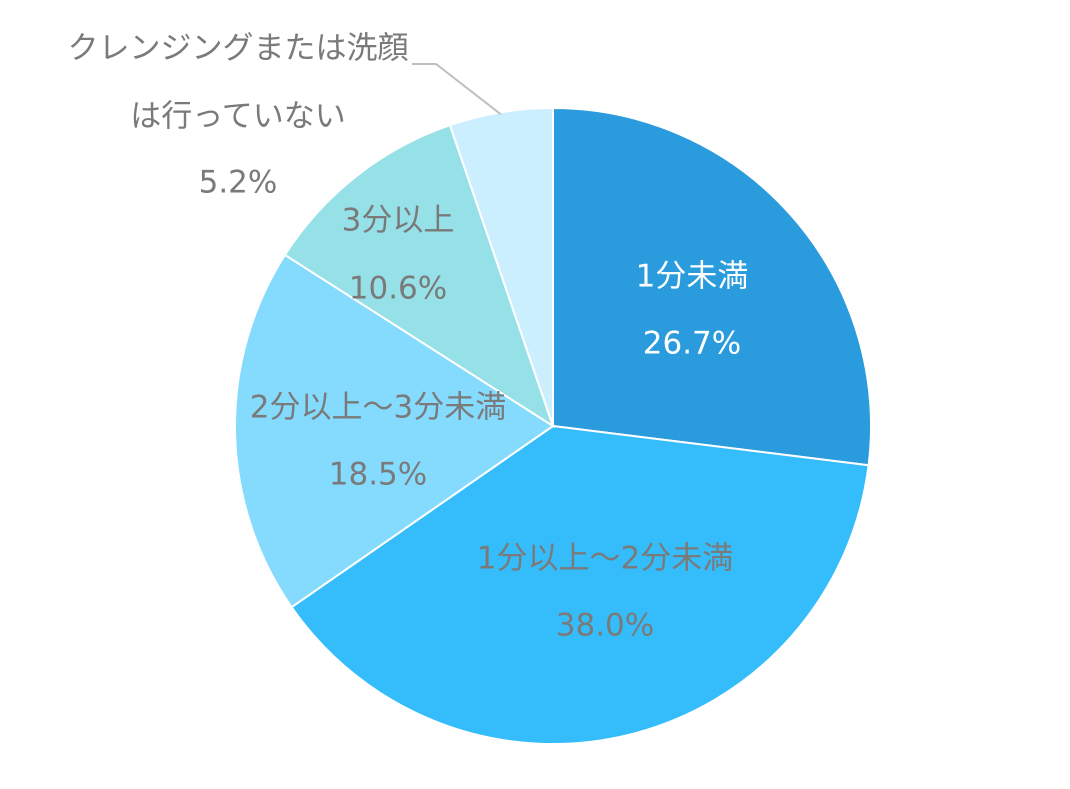 The image size is (1070, 789). I want to click on slice-value-2: 38.0%, so click(605, 626).